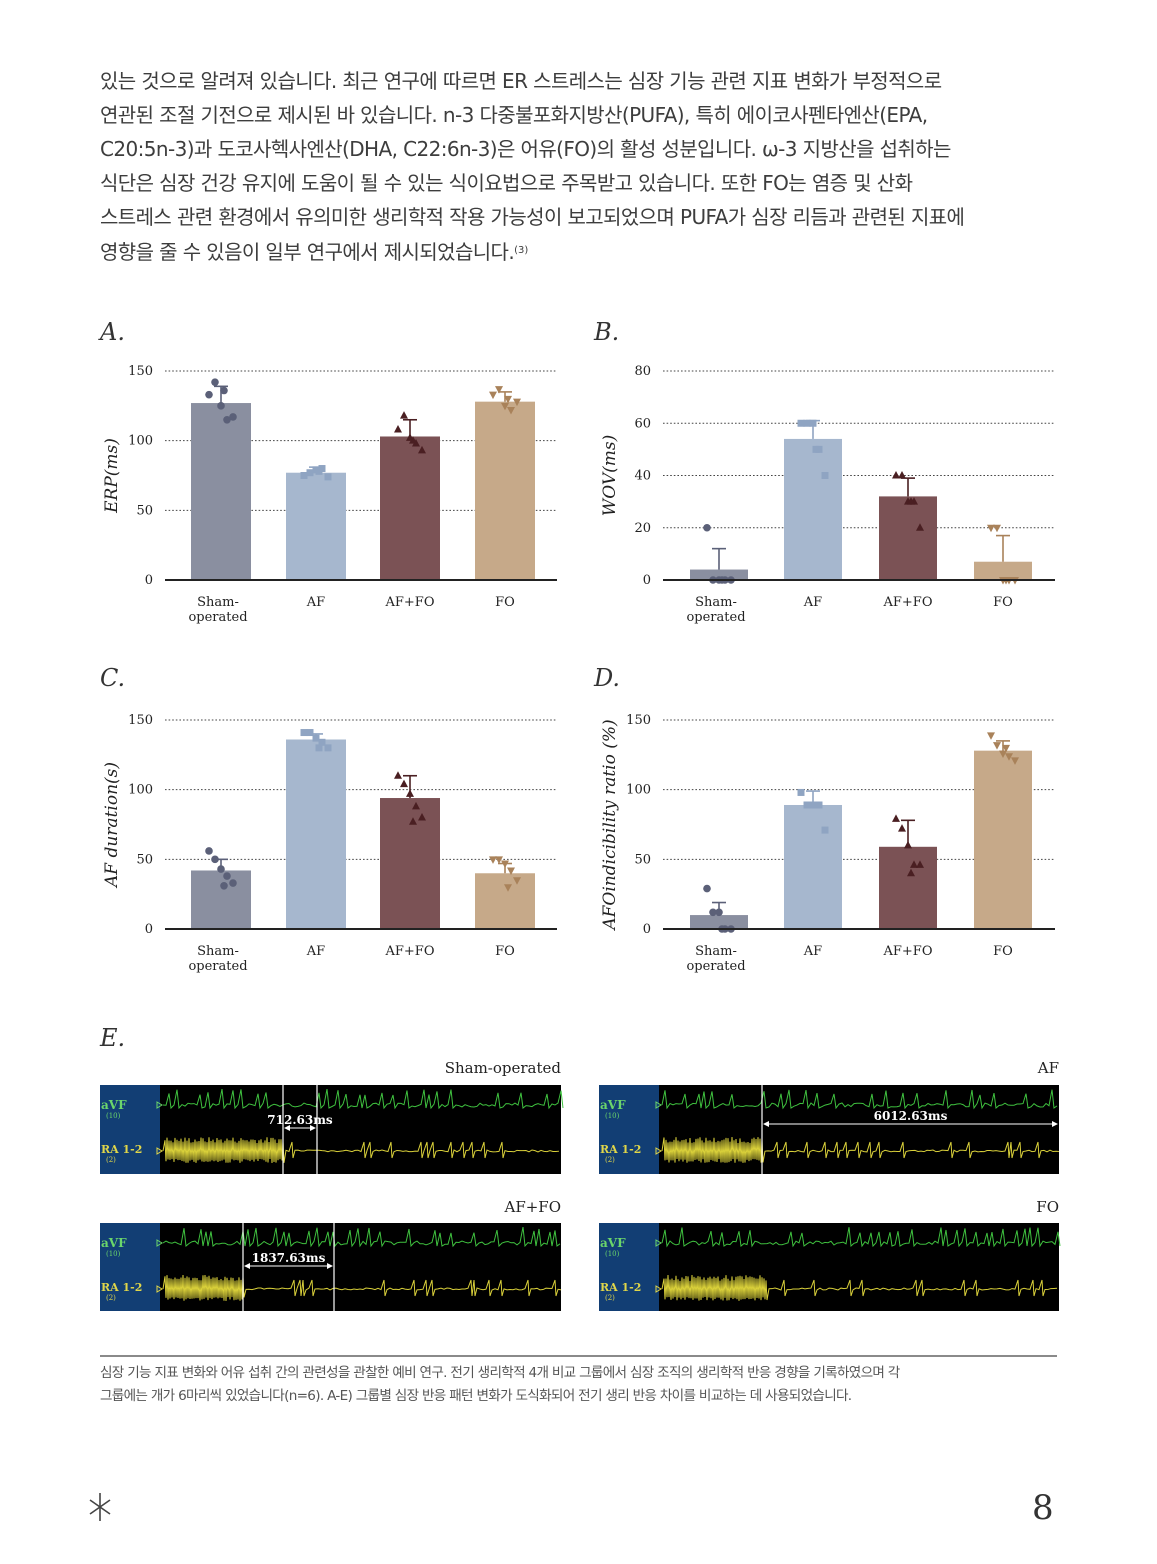  Describe the element at coordinates (829, 1267) in the screenshot. I see `ecg-screen` at that location.